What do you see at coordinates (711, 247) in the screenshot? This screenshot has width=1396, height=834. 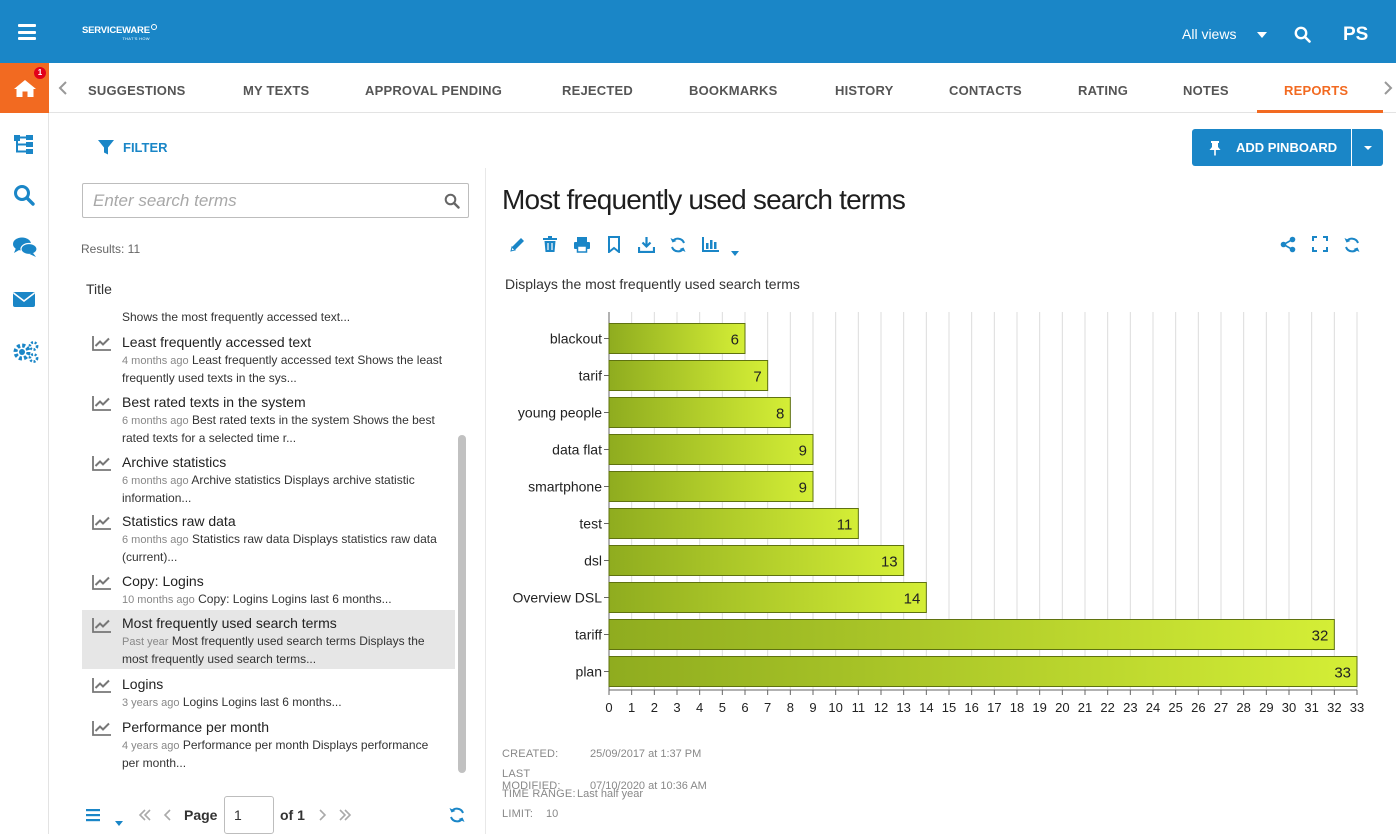 I see `chart-type-icon` at bounding box center [711, 247].